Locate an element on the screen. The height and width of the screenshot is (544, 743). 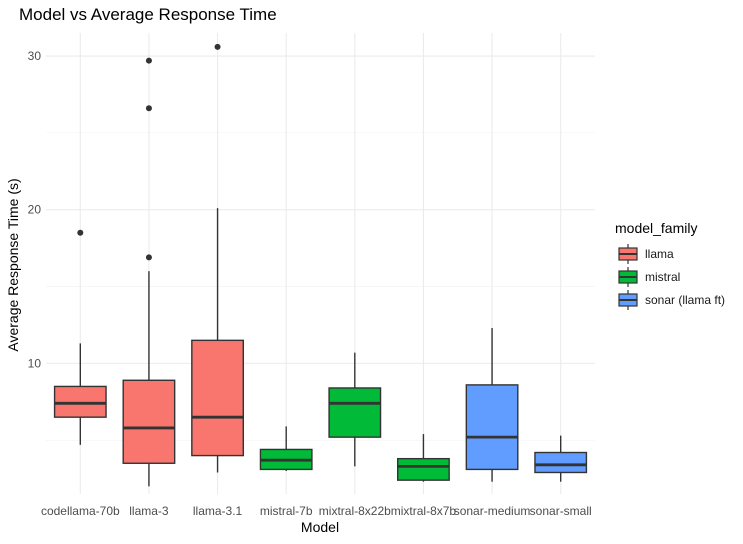
box-mixtral-8x7b is located at coordinates (423, 458).